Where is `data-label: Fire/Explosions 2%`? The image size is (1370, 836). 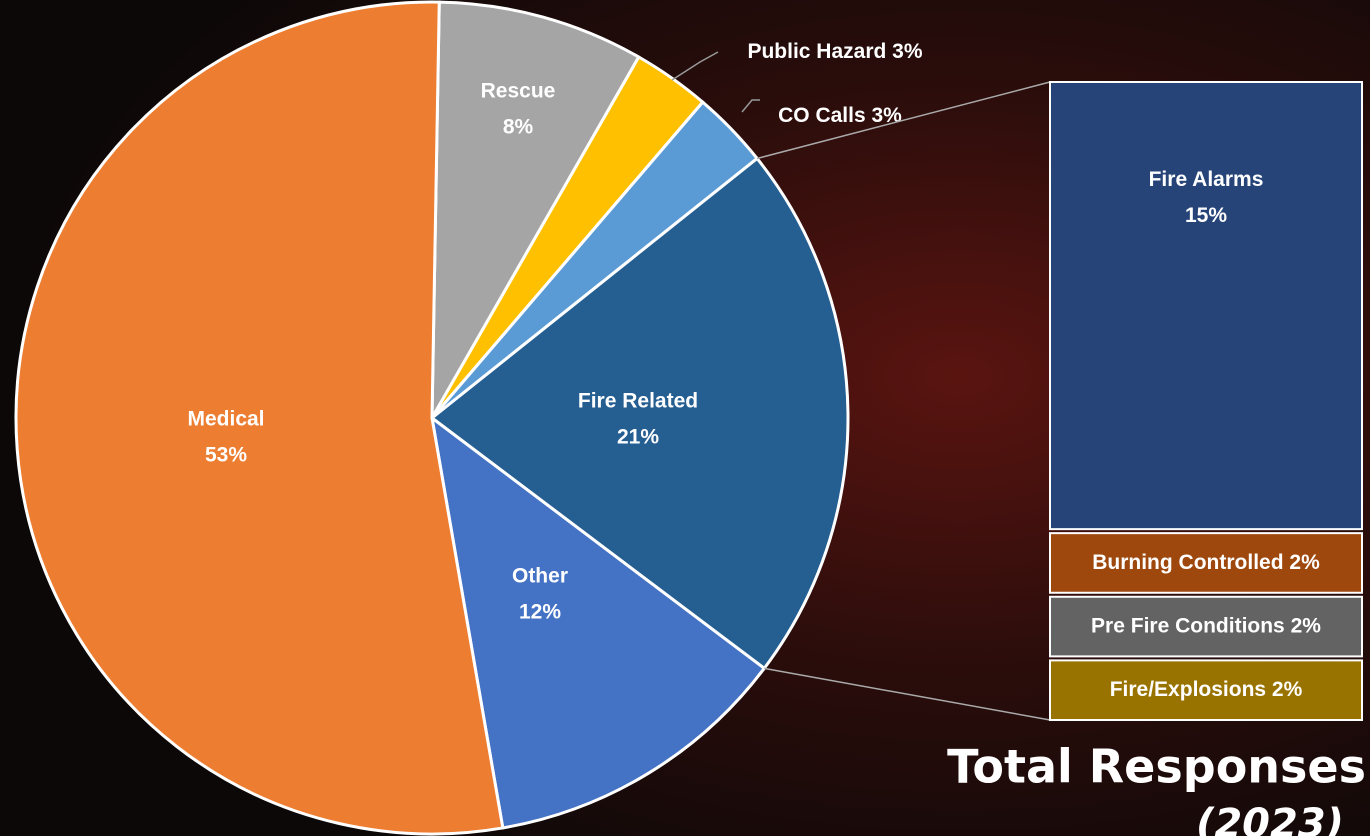
data-label: Fire/Explosions 2% is located at coordinates (1206, 689).